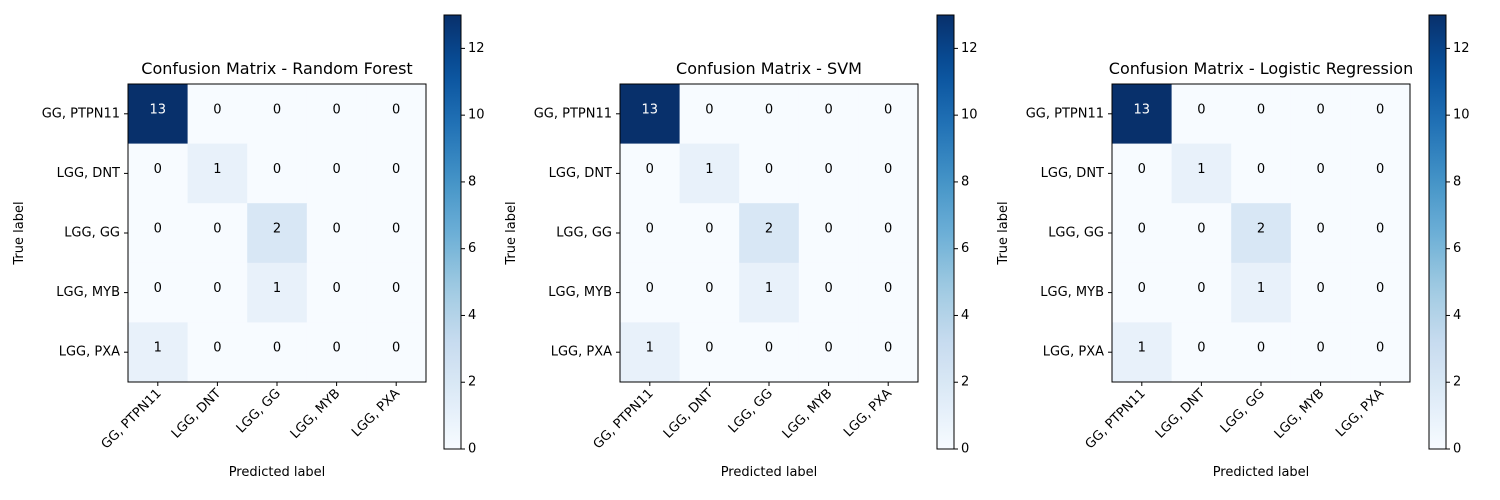  Describe the element at coordinates (81, 113) in the screenshot. I see `y-tick-label: GG, PTPN11` at that location.